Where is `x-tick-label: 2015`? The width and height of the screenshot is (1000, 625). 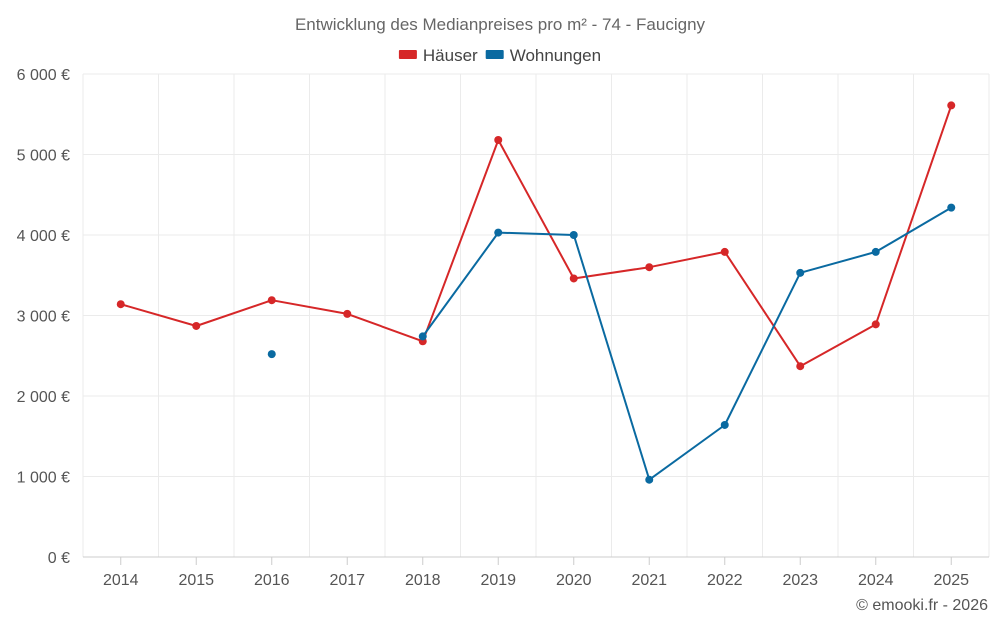
x-tick-label: 2015 is located at coordinates (196, 580).